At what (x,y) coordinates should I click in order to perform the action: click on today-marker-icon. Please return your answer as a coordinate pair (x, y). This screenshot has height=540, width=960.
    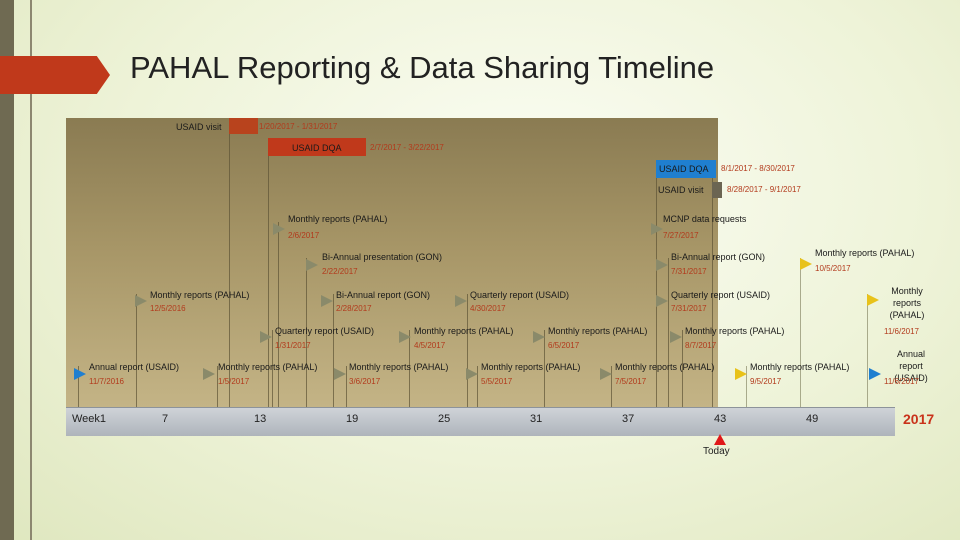
    Looking at the image, I should click on (720, 439).